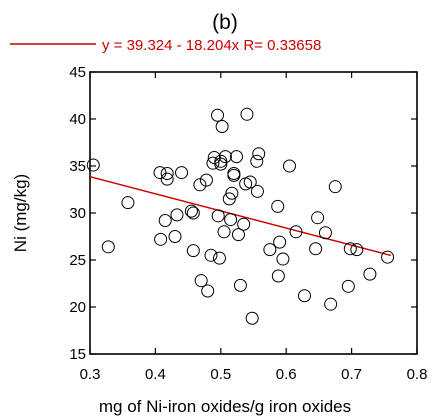 The image size is (435, 419). Describe the element at coordinates (77, 354) in the screenshot. I see `y-tick-label: 15` at that location.